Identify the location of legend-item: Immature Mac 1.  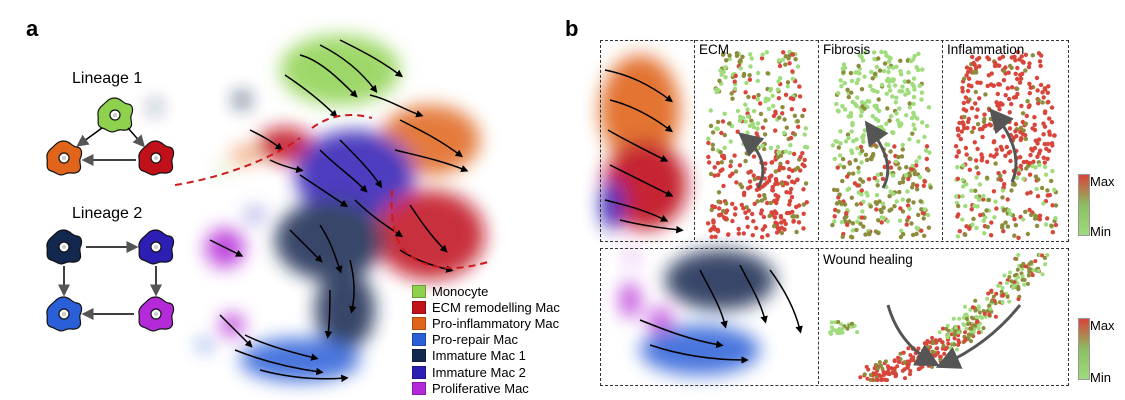
(486, 356).